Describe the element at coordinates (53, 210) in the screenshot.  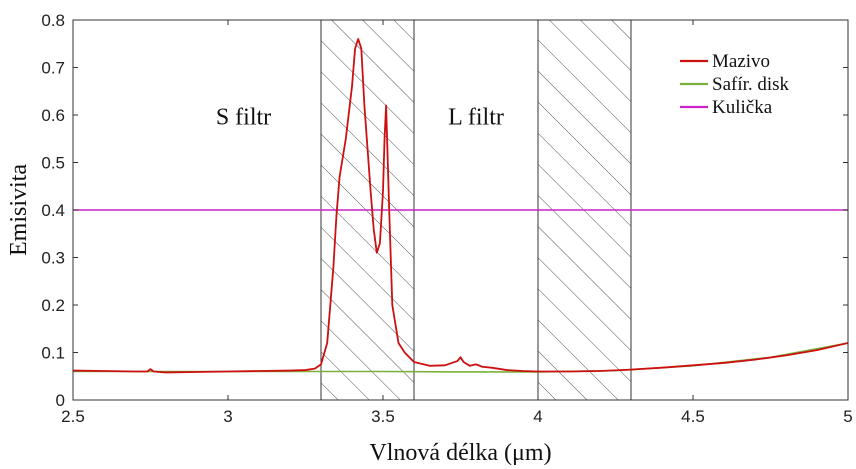
I see `y-tick-label: 0.4` at that location.